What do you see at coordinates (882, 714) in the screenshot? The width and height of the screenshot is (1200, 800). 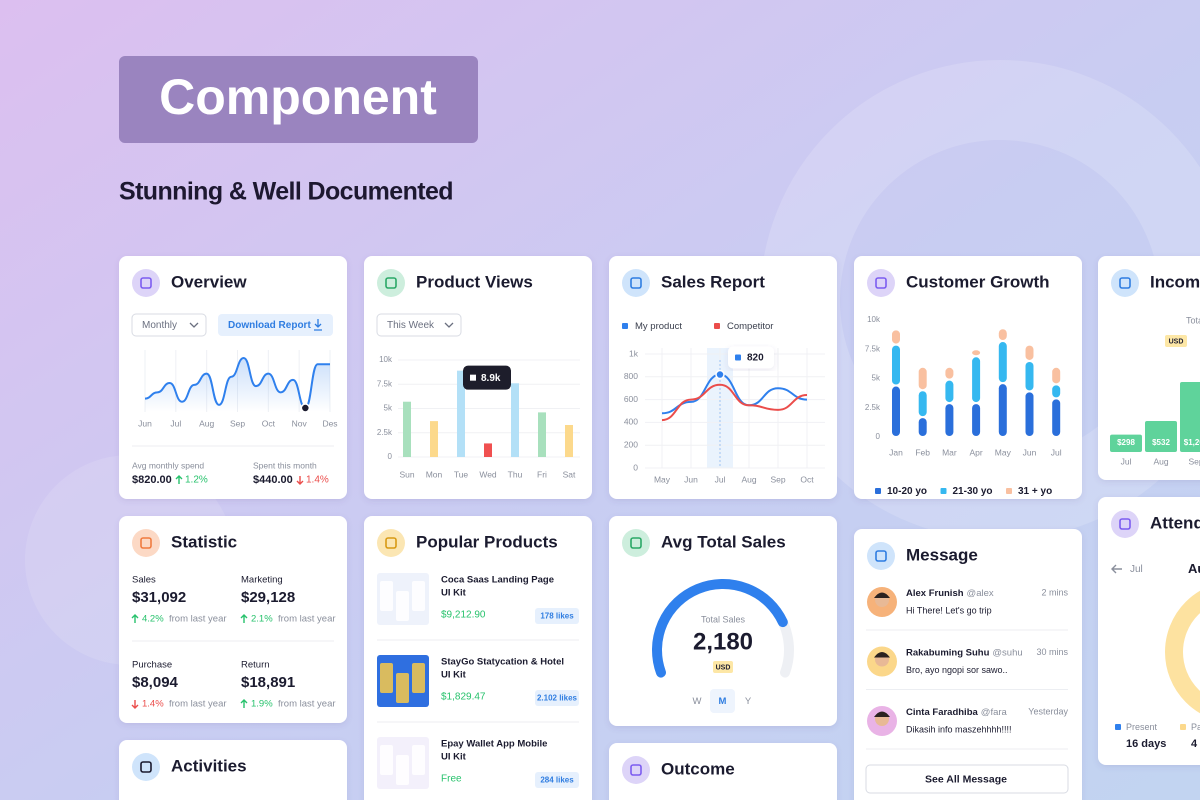 I see `avatar-hair` at bounding box center [882, 714].